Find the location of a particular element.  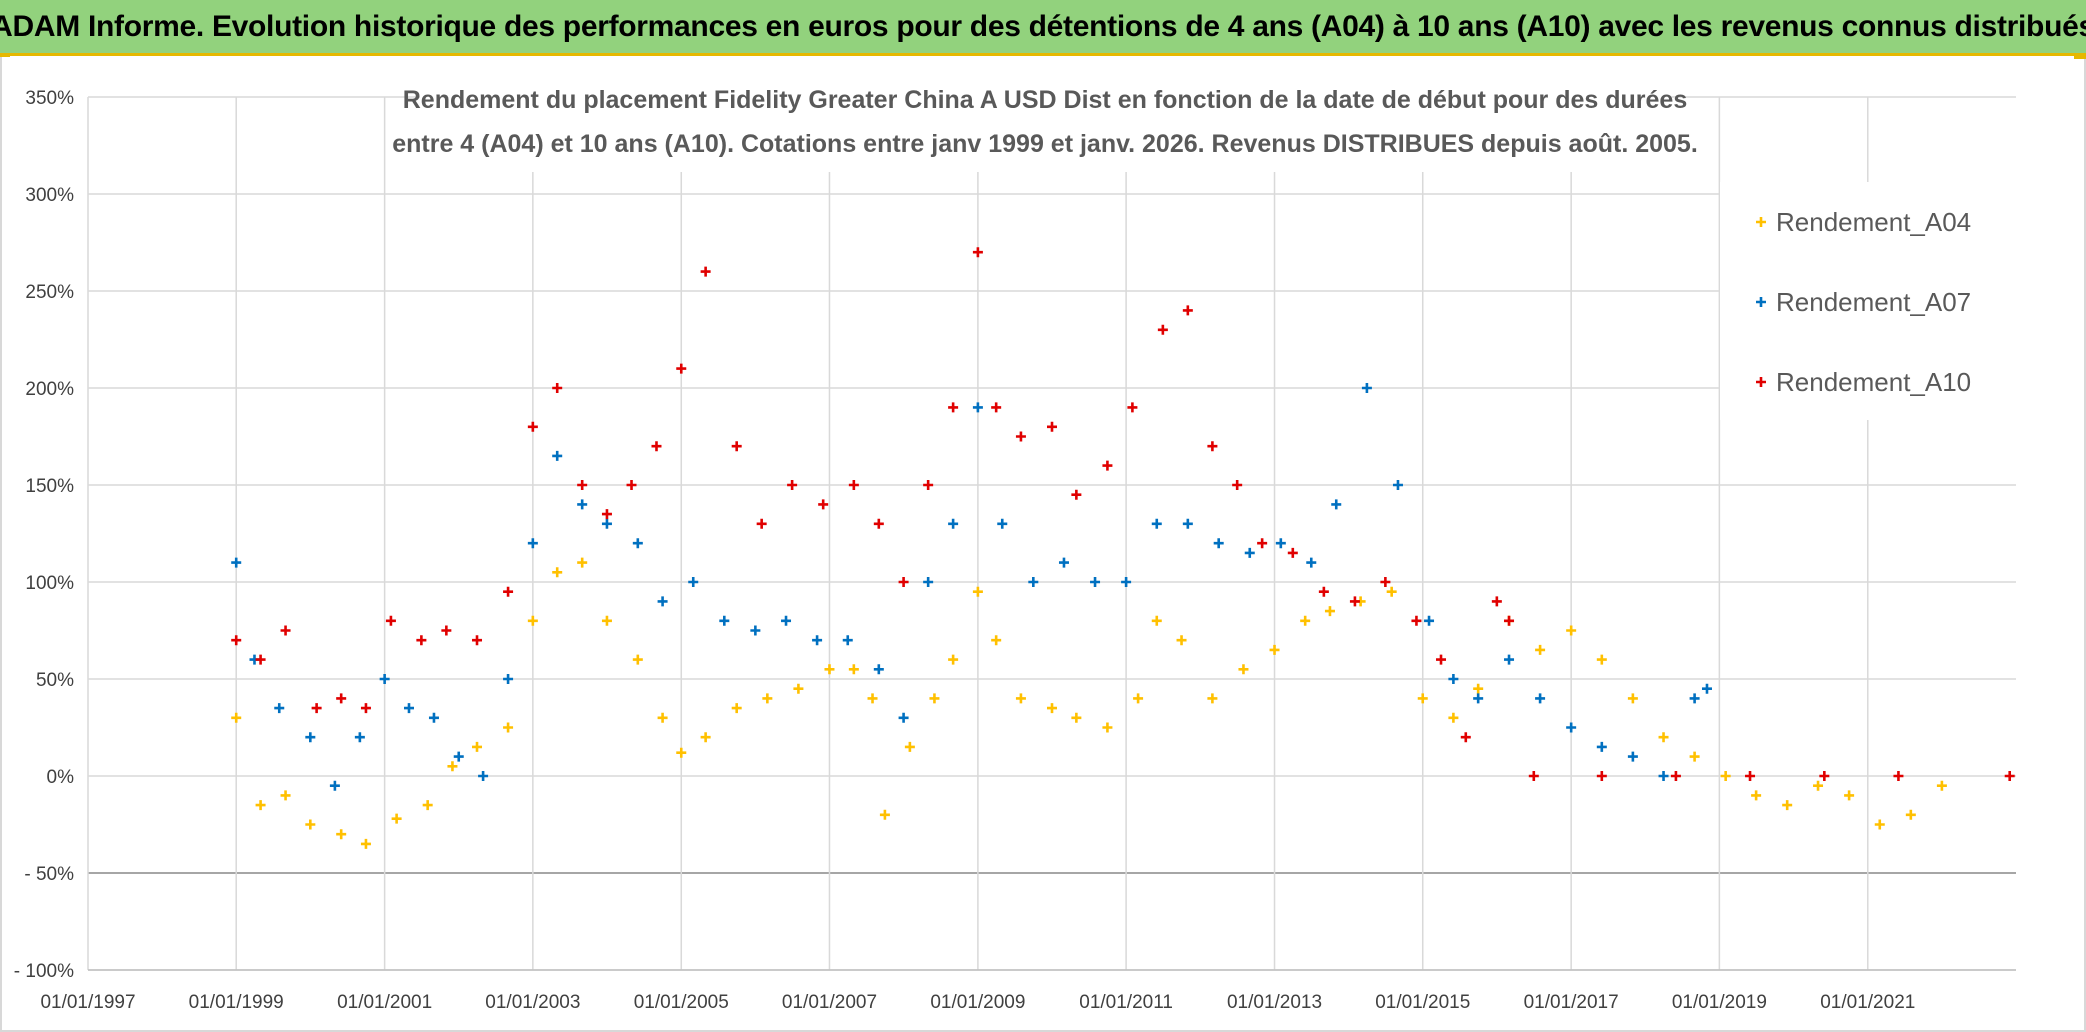

y-tick-label: 350% is located at coordinates (49, 98).